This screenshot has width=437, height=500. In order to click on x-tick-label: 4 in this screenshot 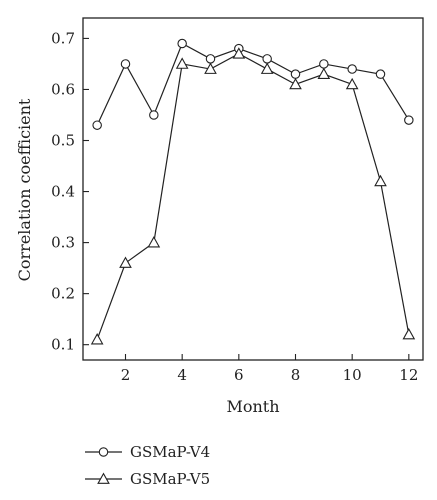, I will do `click(182, 375)`.